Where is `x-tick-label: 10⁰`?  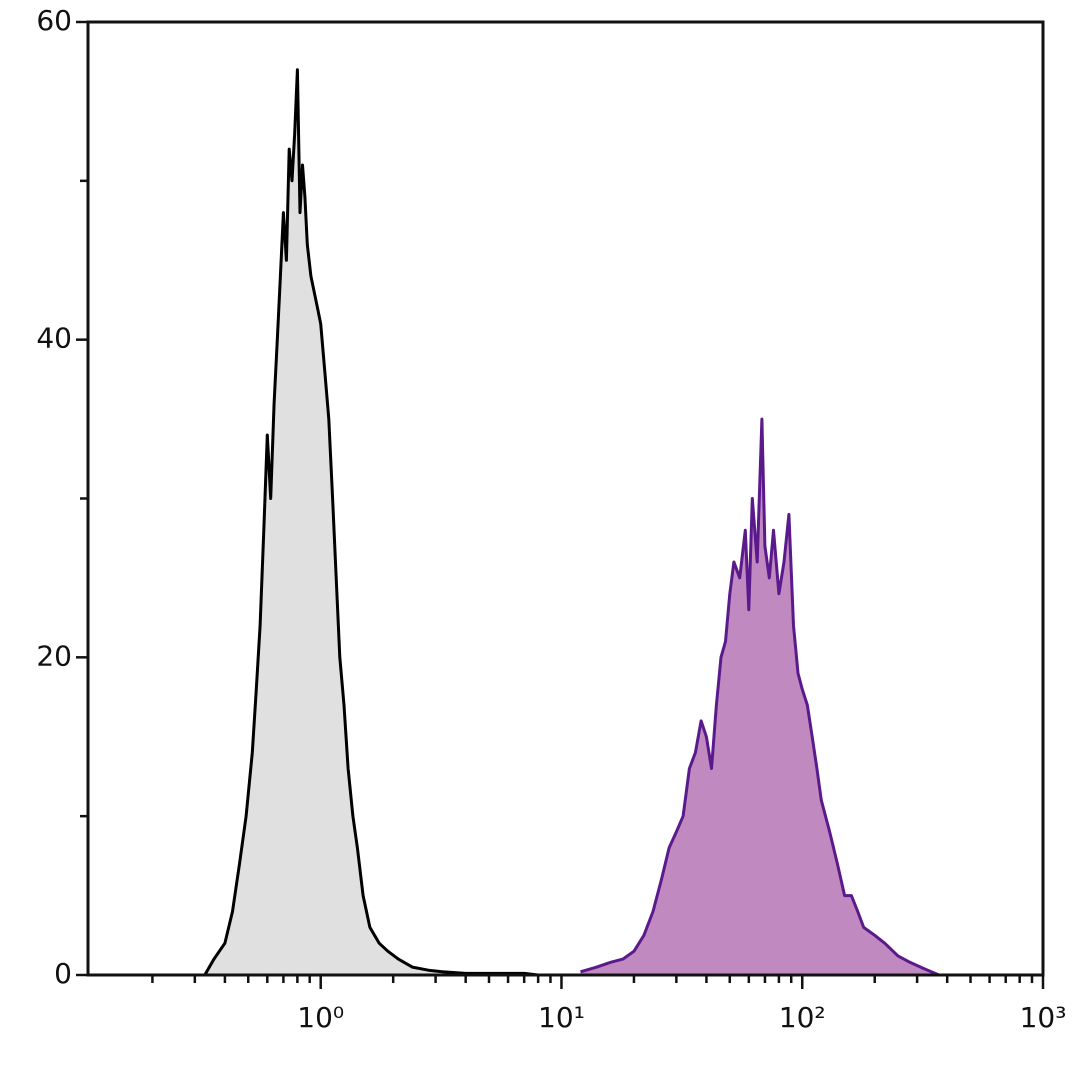
x-tick-label: 10⁰ is located at coordinates (320, 1017).